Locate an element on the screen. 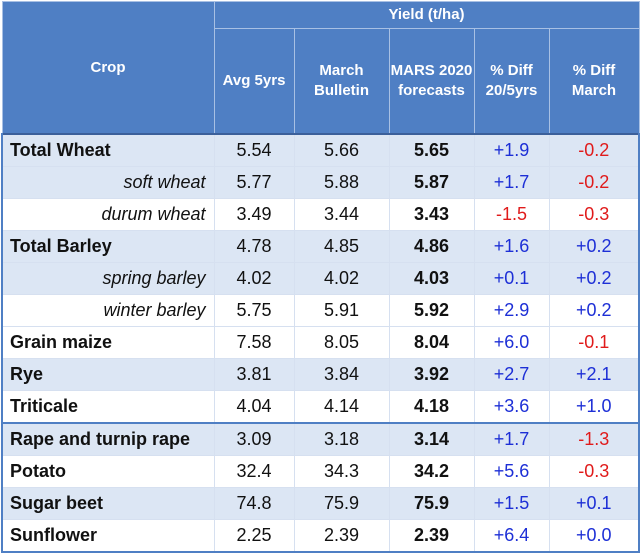  march-bulletin-value: 2.39 is located at coordinates (341, 536).